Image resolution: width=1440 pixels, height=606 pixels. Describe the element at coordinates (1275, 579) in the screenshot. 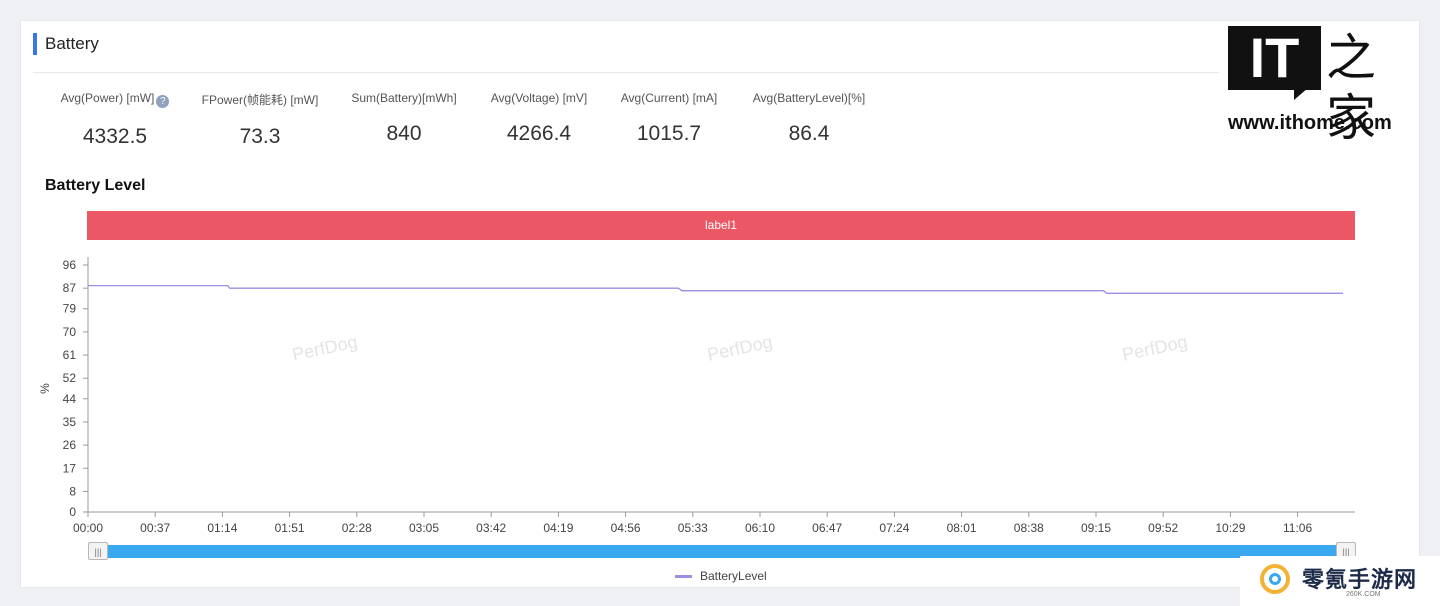

I see `brand-icon` at that location.